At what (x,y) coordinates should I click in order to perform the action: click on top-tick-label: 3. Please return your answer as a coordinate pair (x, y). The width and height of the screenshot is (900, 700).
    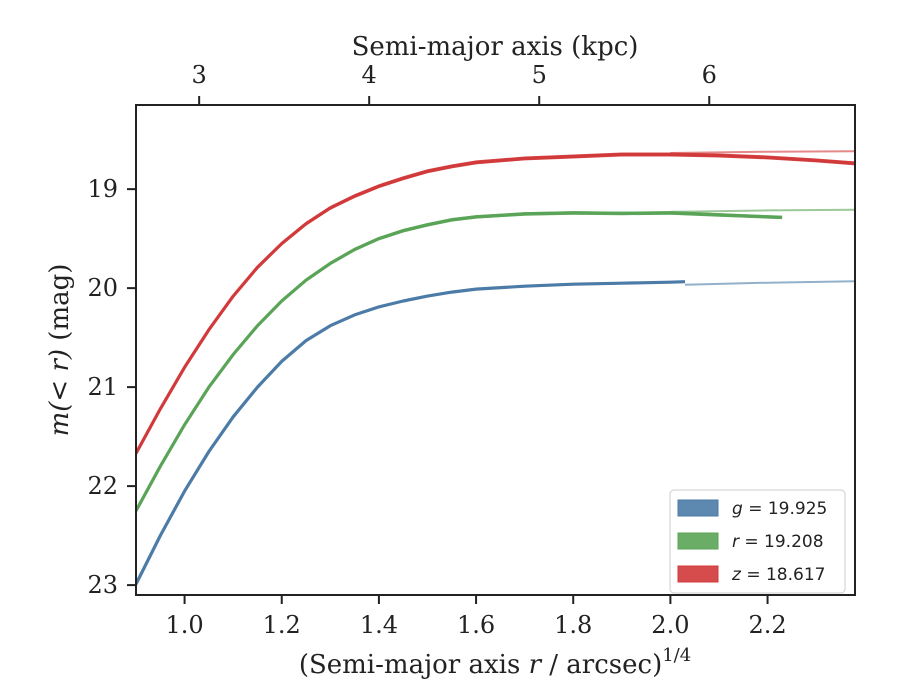
    Looking at the image, I should click on (199, 75).